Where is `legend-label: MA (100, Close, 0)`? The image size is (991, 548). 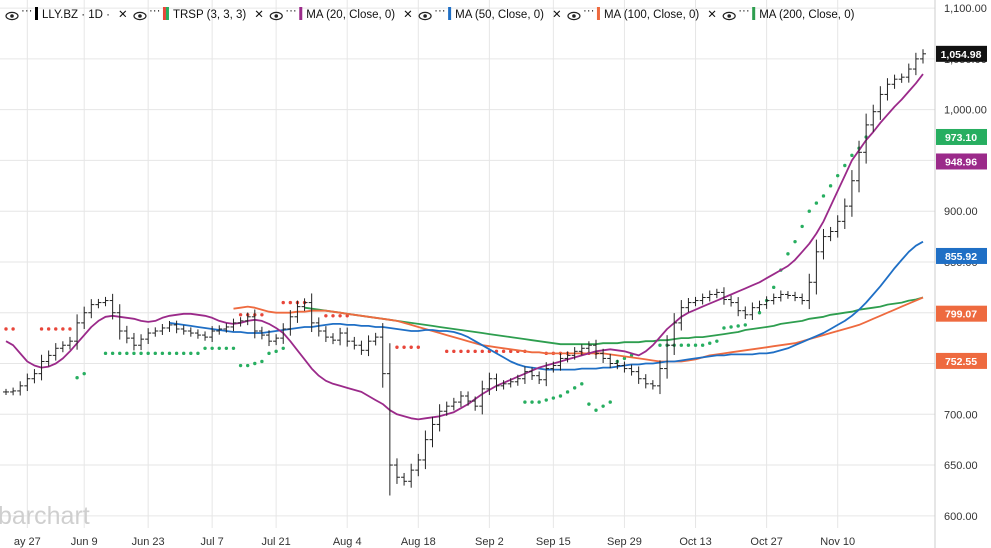 legend-label: MA (100, Close, 0) is located at coordinates (651, 15).